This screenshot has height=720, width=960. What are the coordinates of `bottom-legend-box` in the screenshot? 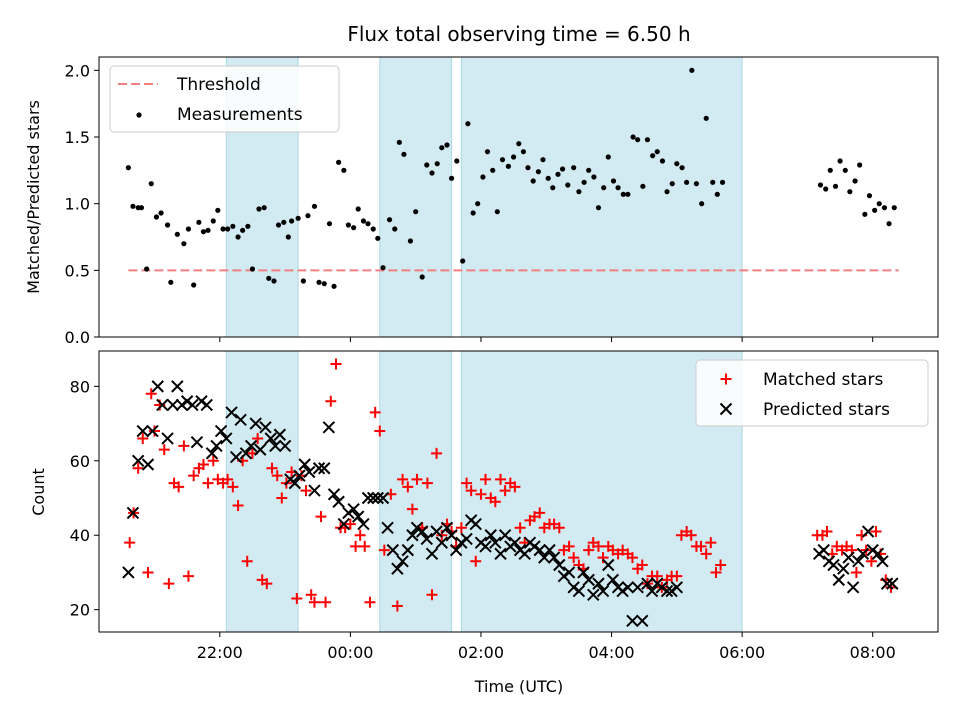 It's located at (812, 393).